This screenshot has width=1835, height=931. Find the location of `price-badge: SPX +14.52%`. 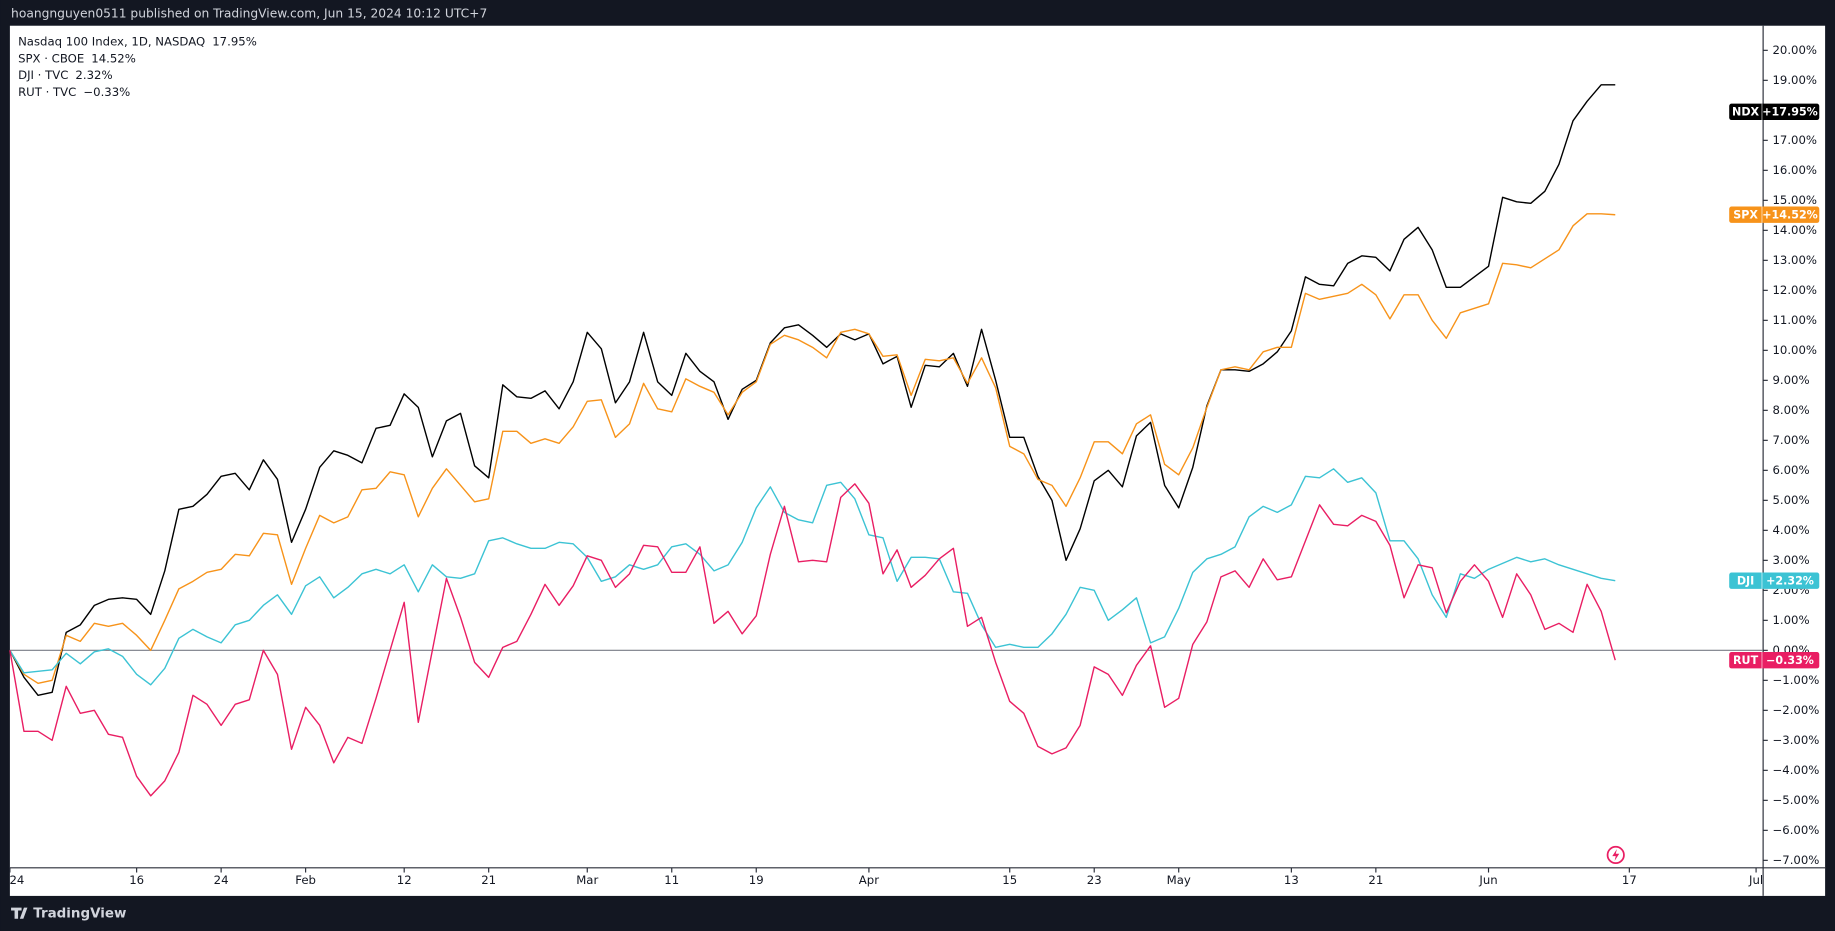

price-badge: SPX +14.52% is located at coordinates (1774, 214).